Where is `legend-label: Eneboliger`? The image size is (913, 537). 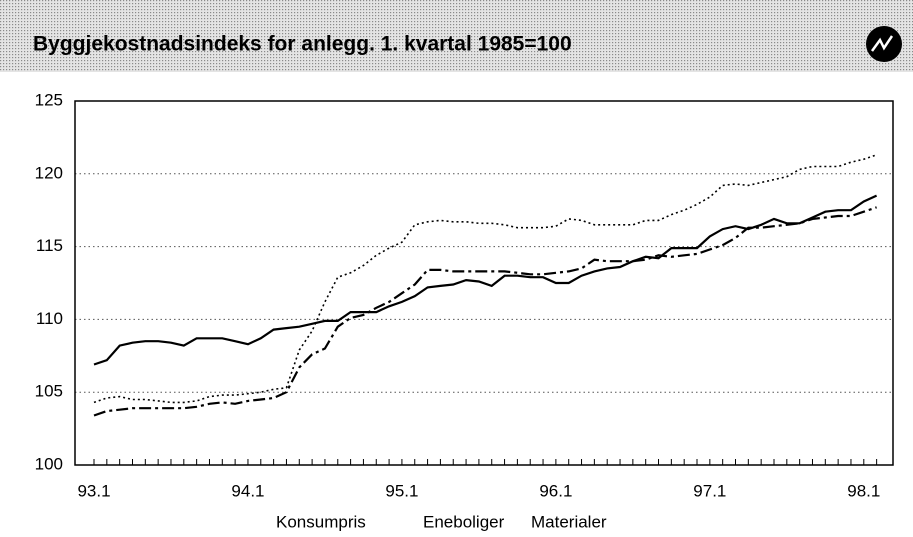 legend-label: Eneboliger is located at coordinates (464, 521).